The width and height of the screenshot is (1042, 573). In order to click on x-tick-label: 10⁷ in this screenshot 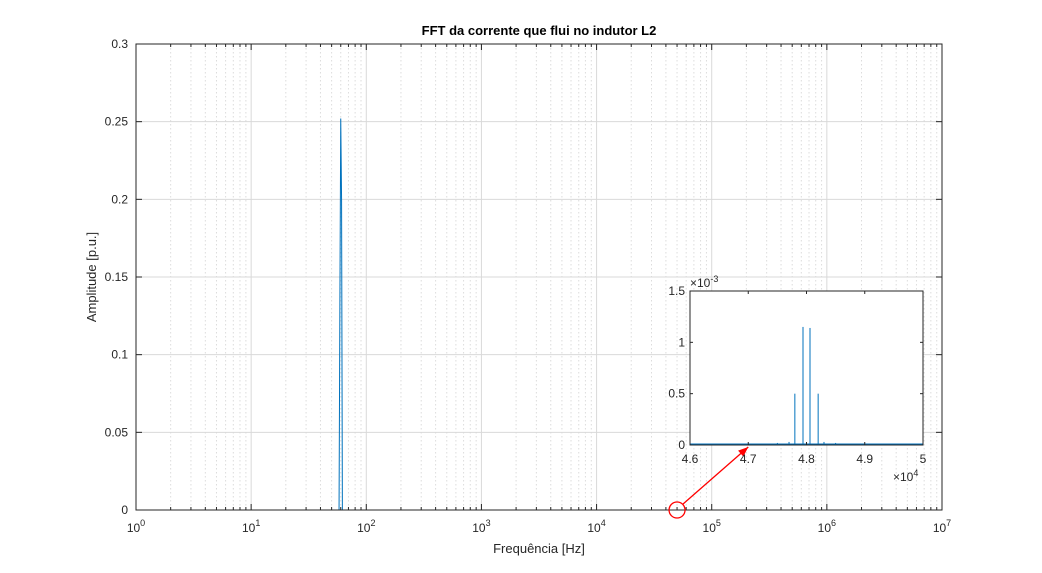, I will do `click(942, 526)`.